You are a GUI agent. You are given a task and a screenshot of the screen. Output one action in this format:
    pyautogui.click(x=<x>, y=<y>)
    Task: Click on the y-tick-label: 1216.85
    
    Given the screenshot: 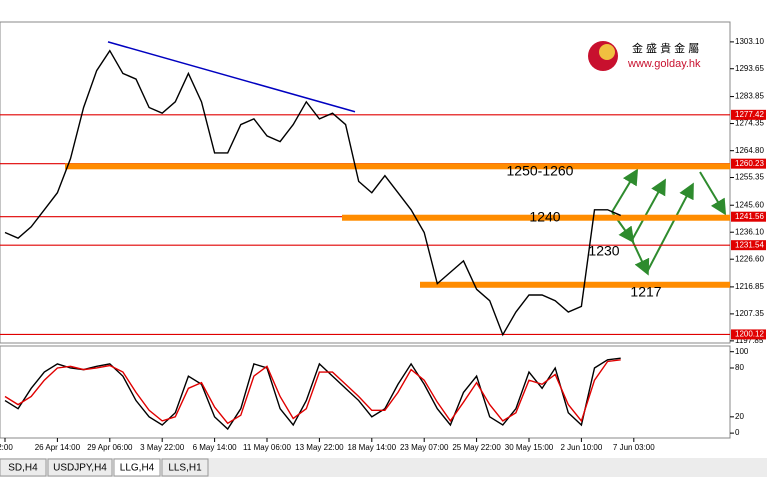 What is the action you would take?
    pyautogui.click(x=749, y=286)
    